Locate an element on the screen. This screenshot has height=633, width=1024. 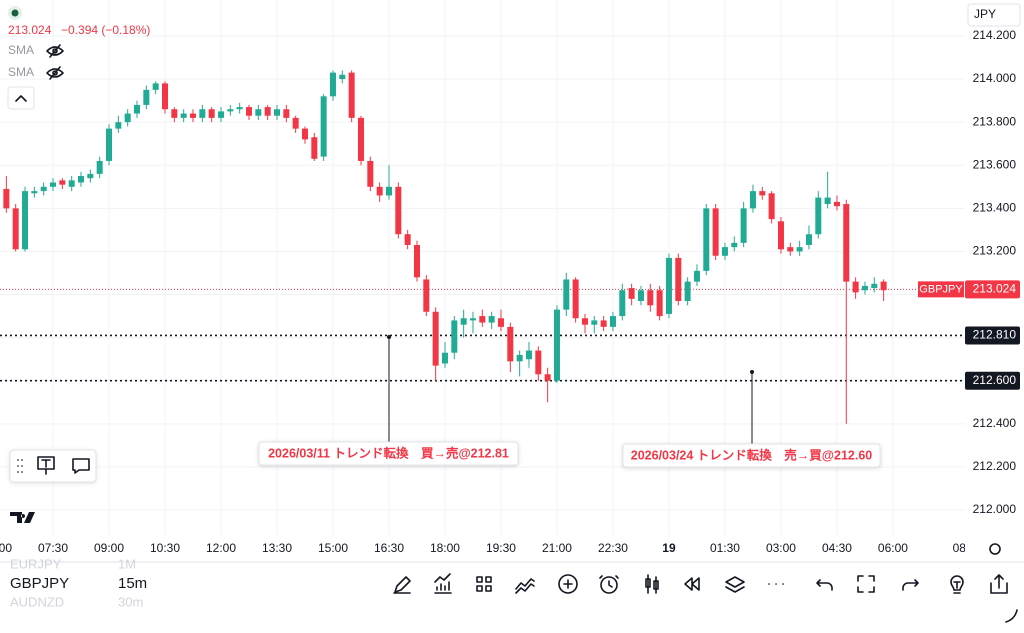
fullscreen-icon is located at coordinates (866, 584).